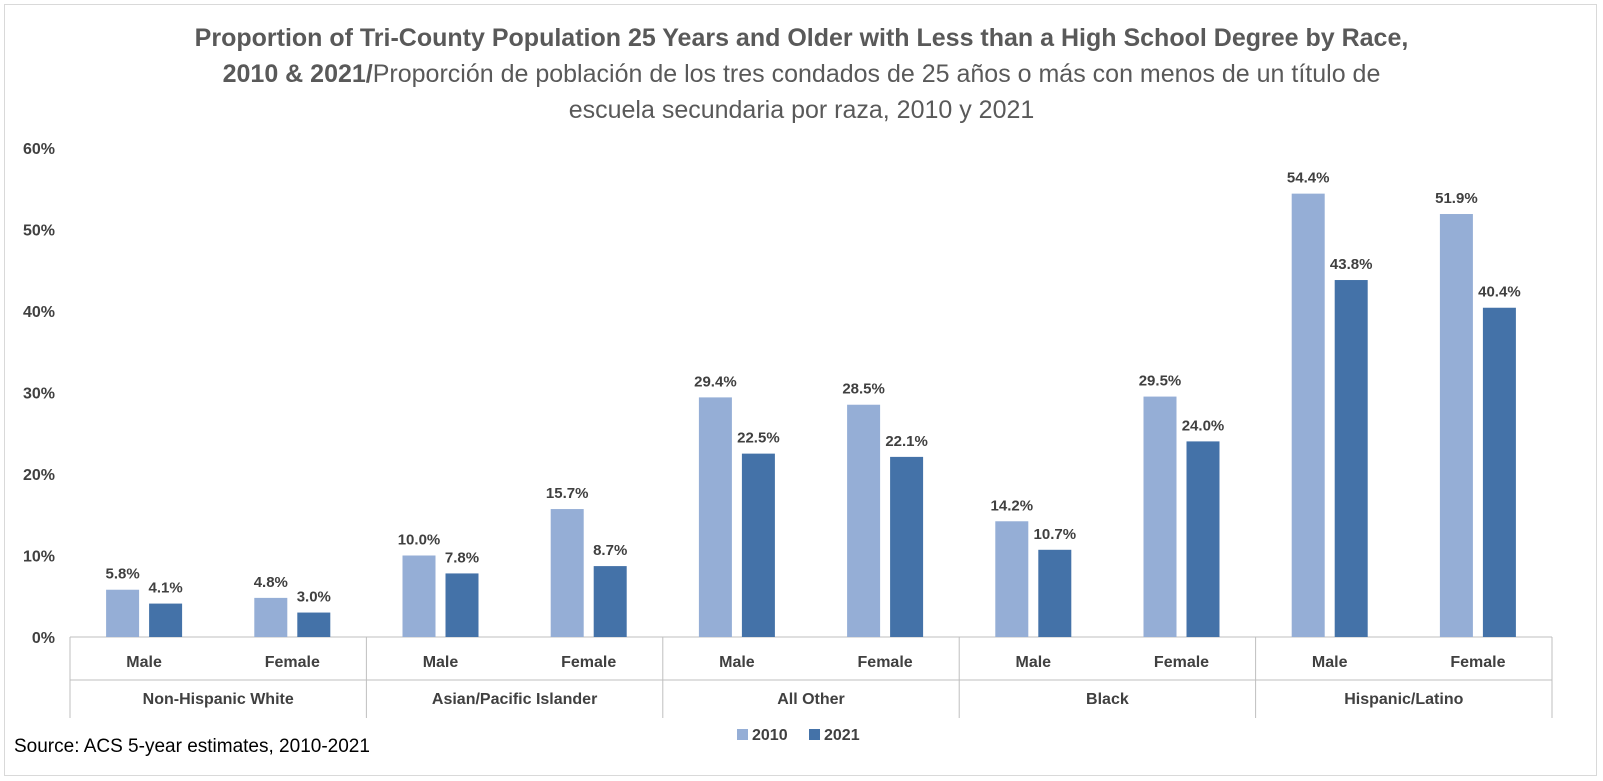 Image resolution: width=1603 pixels, height=781 pixels. Describe the element at coordinates (39, 394) in the screenshot. I see `y-tick-label: 30%` at that location.